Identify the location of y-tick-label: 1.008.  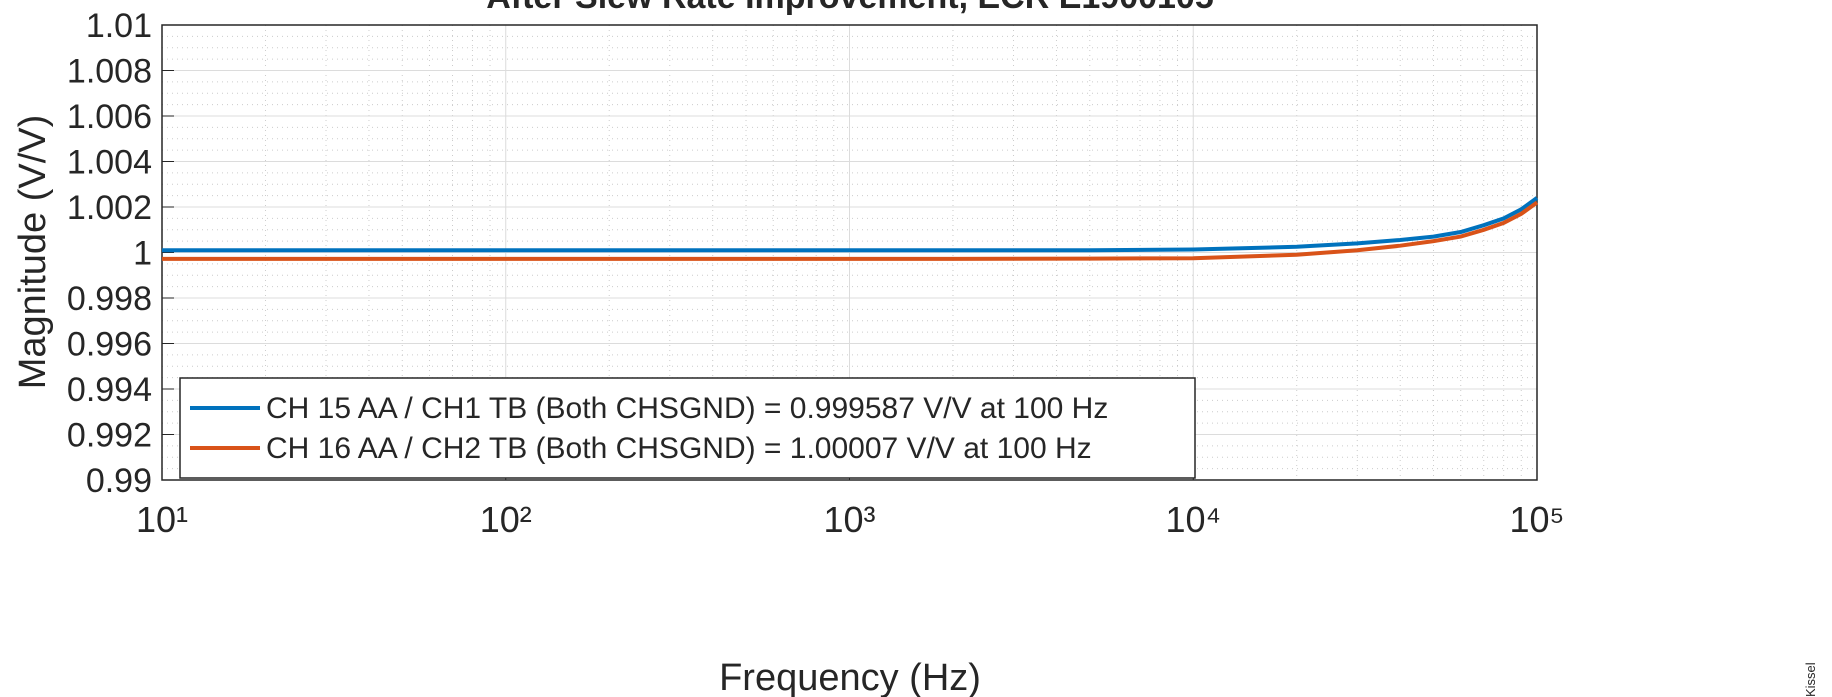
(109, 72).